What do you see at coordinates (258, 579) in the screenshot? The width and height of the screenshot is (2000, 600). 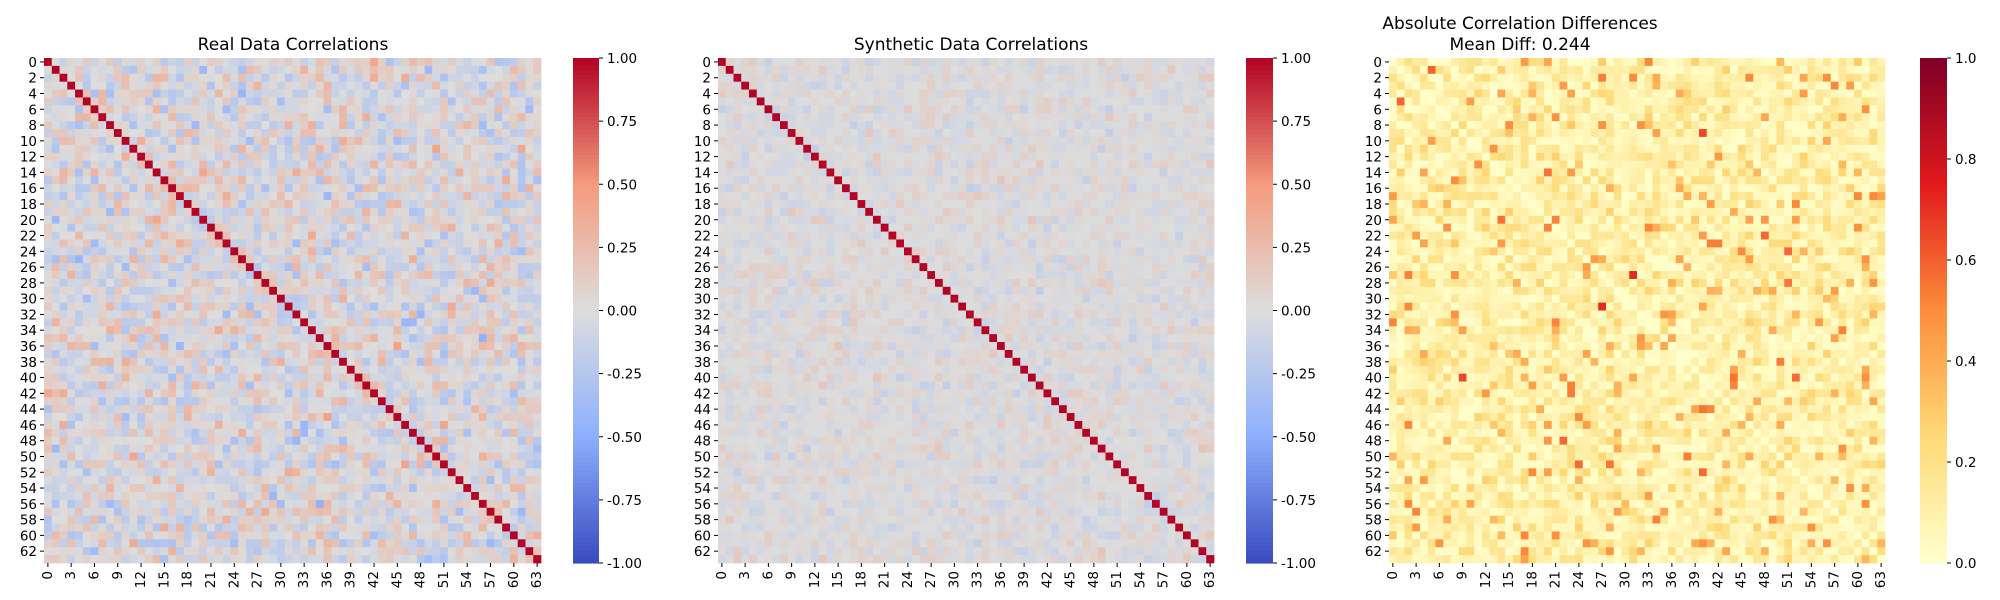 I see `x-tick-label: 27` at bounding box center [258, 579].